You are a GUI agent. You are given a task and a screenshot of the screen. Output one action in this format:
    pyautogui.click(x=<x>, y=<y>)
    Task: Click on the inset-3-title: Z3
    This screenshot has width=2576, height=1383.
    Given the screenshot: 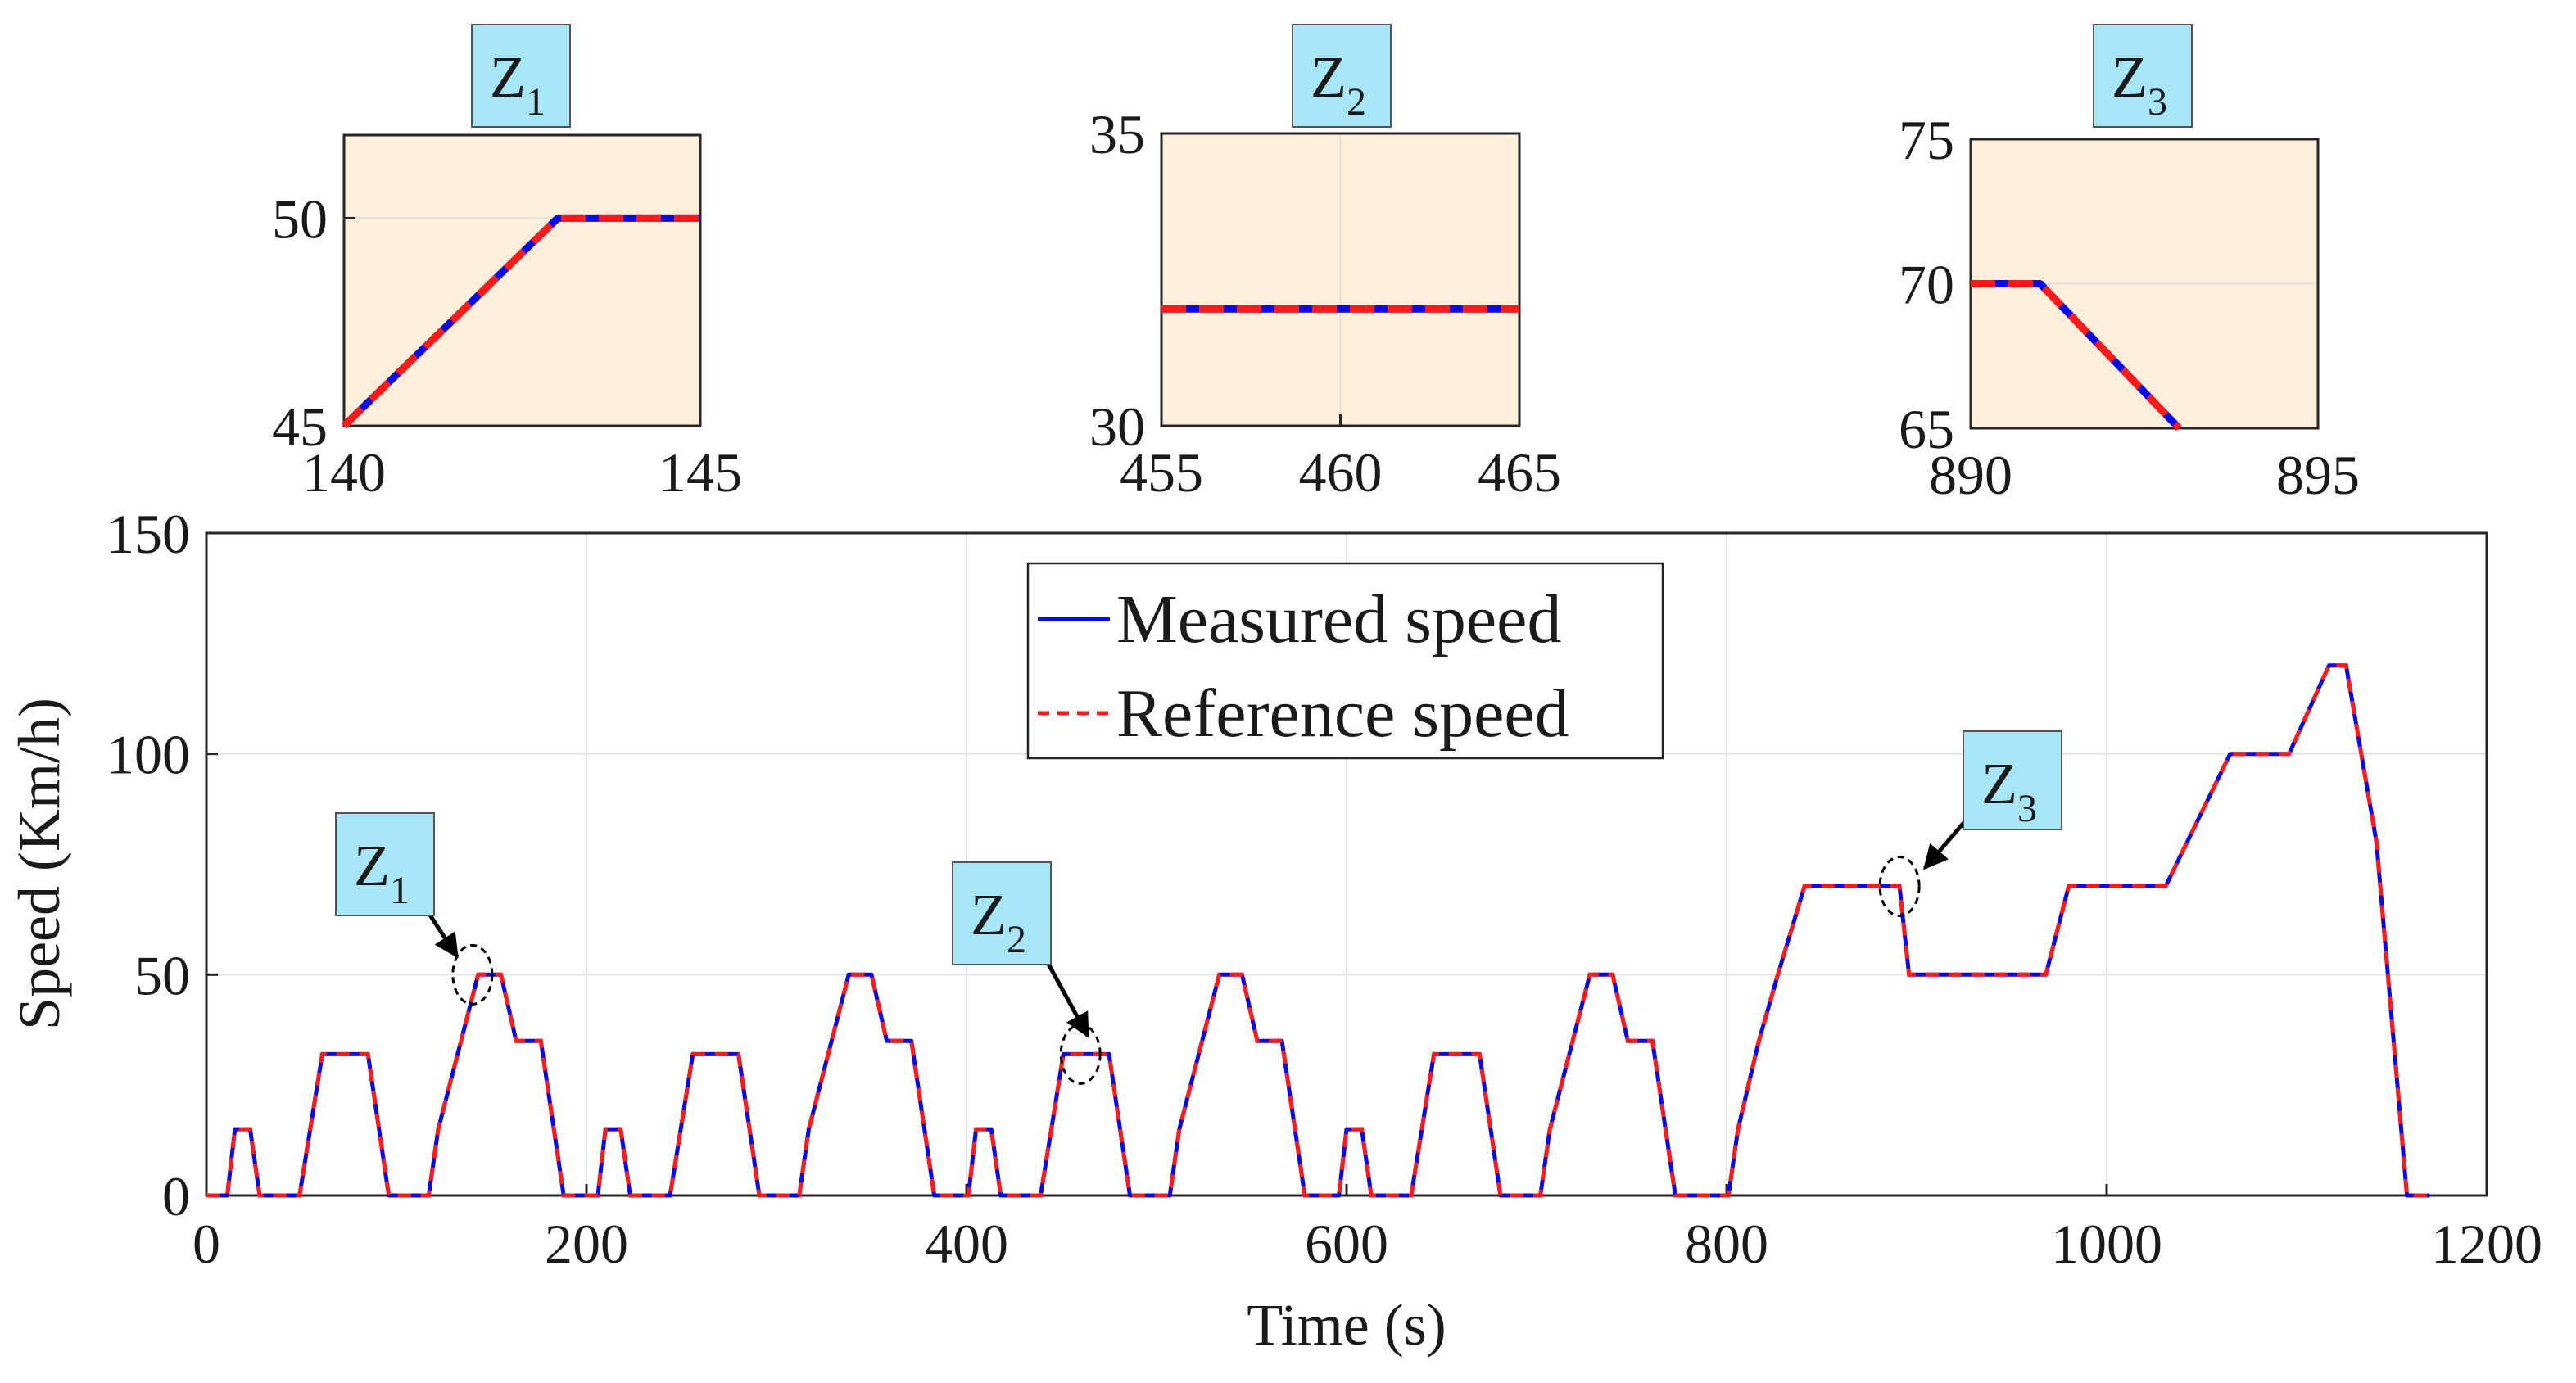 What is the action you would take?
    pyautogui.click(x=2143, y=76)
    